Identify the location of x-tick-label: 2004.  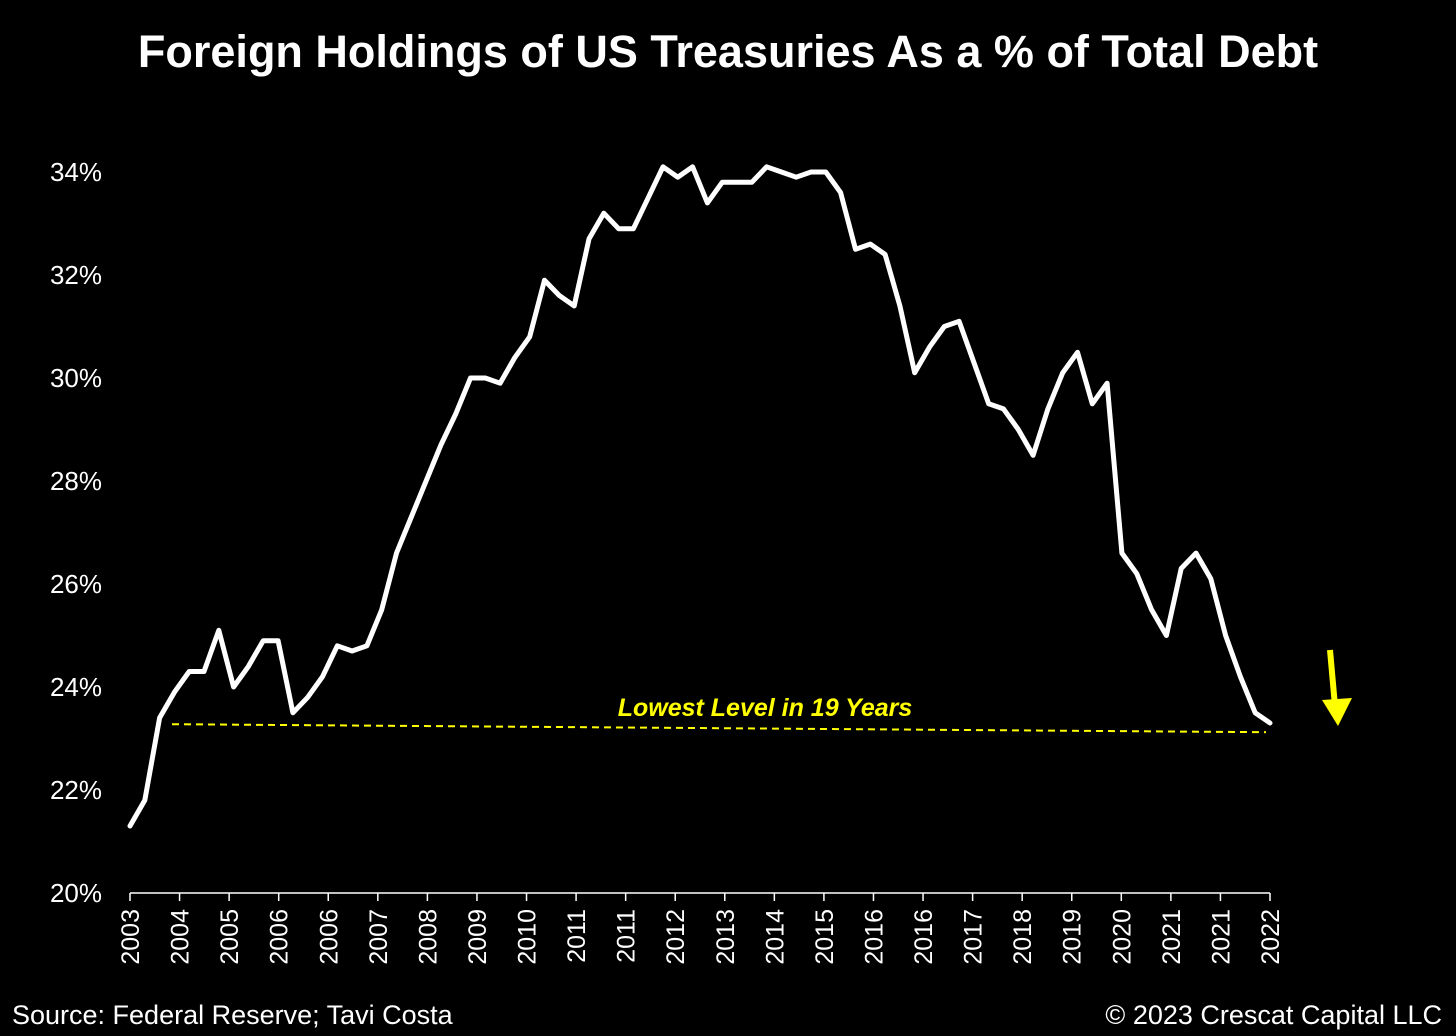
(181, 937).